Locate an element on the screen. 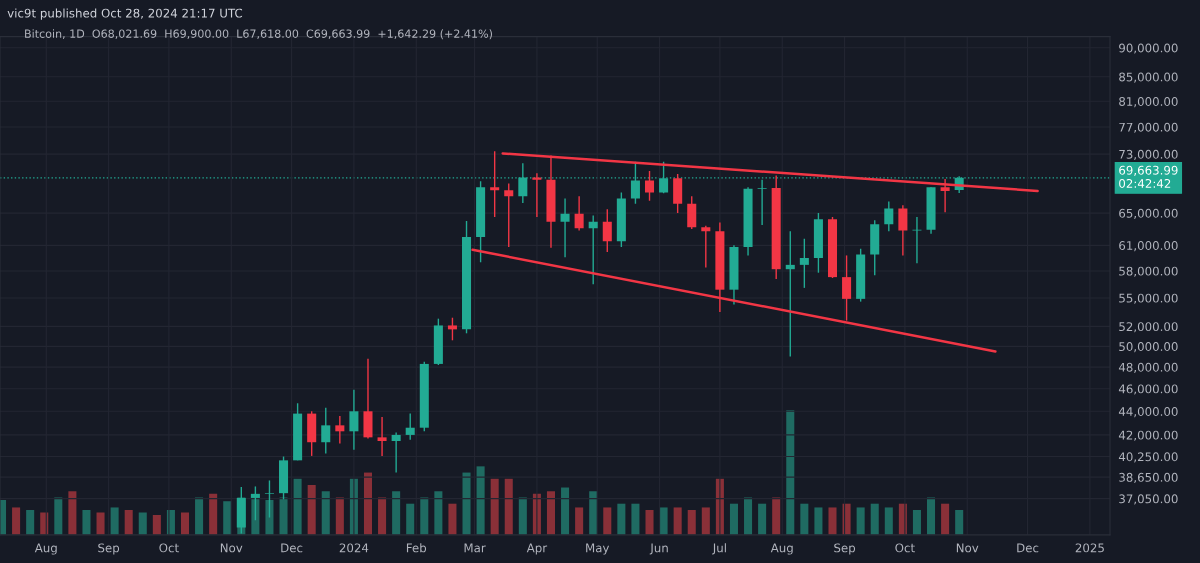  x-tick-label: Nov is located at coordinates (231, 548).